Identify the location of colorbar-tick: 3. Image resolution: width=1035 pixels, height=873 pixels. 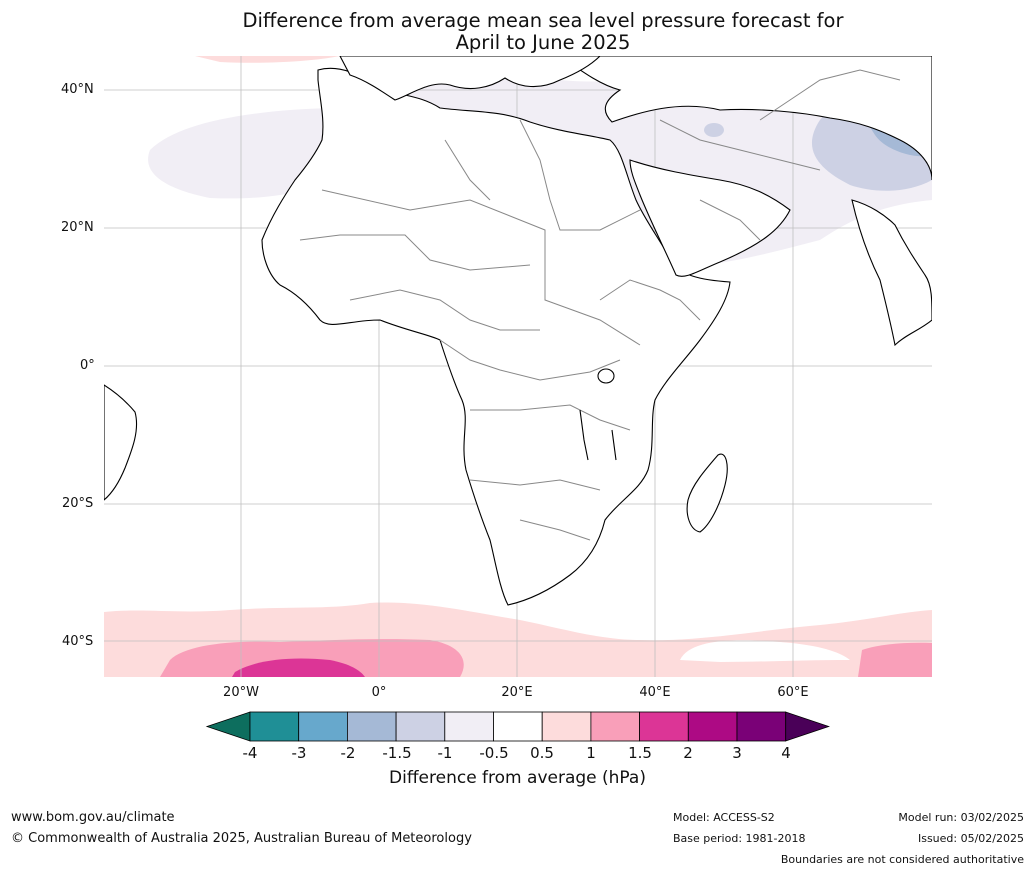
(737, 753).